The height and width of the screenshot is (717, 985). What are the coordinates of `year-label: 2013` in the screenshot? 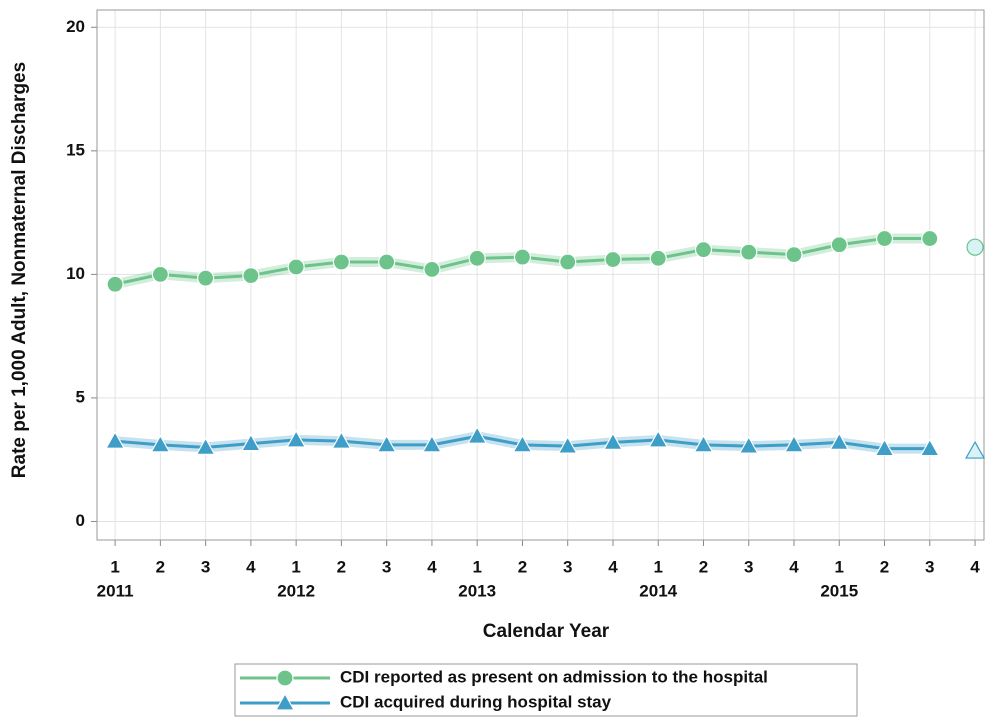 It's located at (477, 590).